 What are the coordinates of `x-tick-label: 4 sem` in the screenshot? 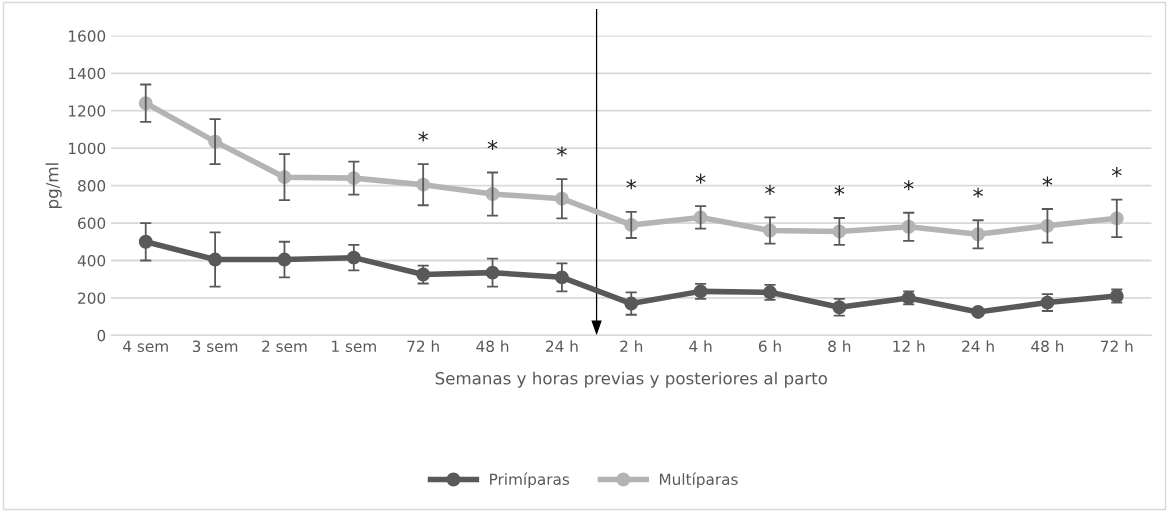 It's located at (145, 346).